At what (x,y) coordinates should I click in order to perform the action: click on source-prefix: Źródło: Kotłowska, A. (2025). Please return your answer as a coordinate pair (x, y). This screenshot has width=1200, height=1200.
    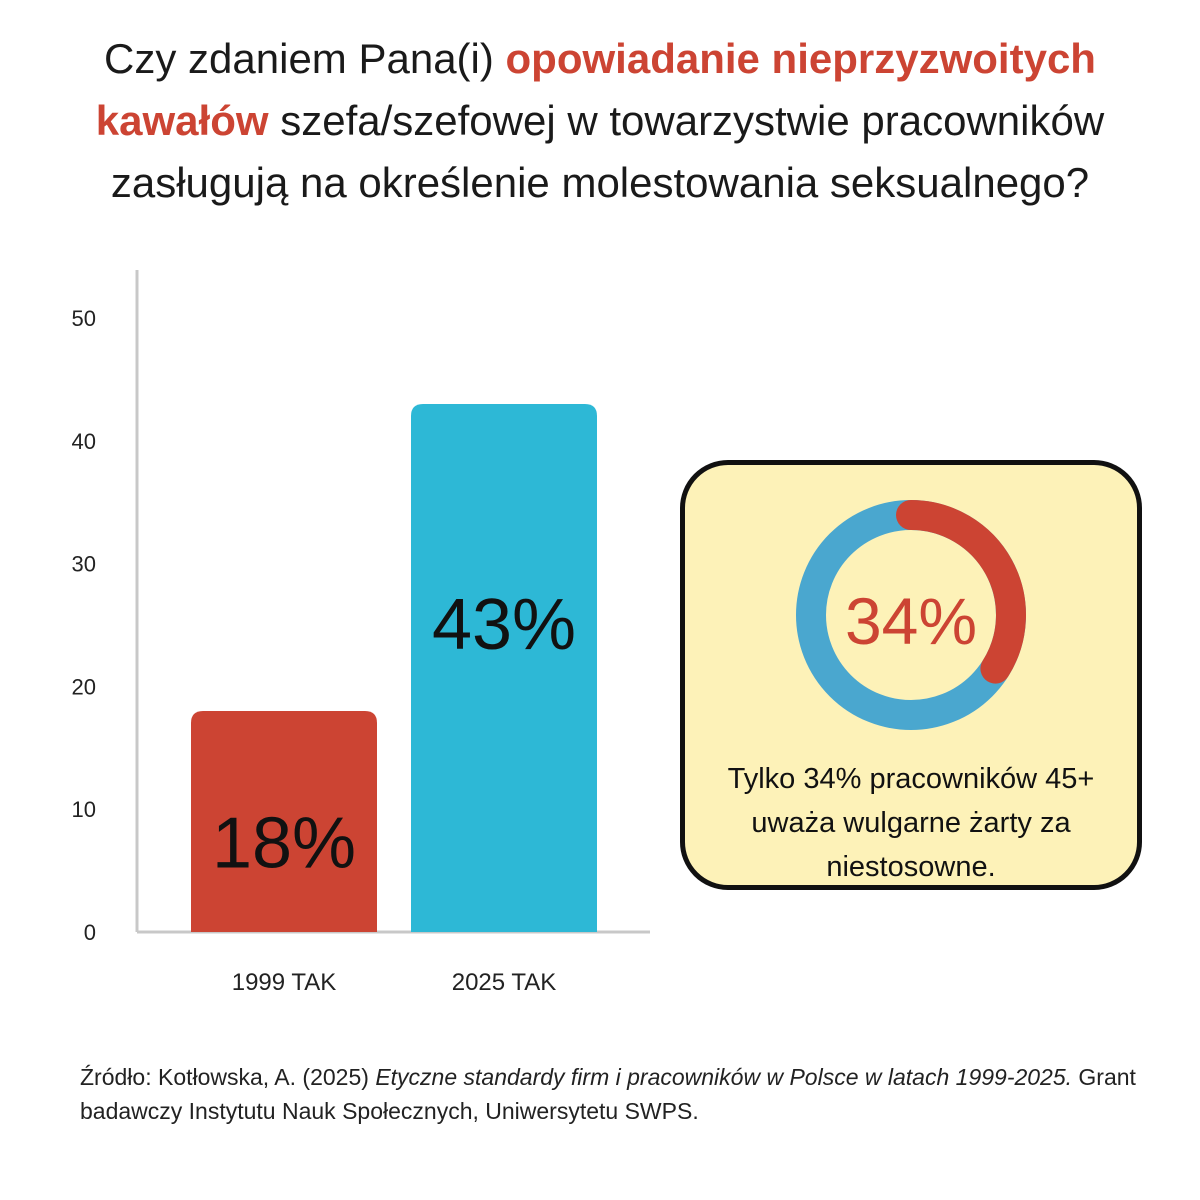
    Looking at the image, I should click on (228, 1077).